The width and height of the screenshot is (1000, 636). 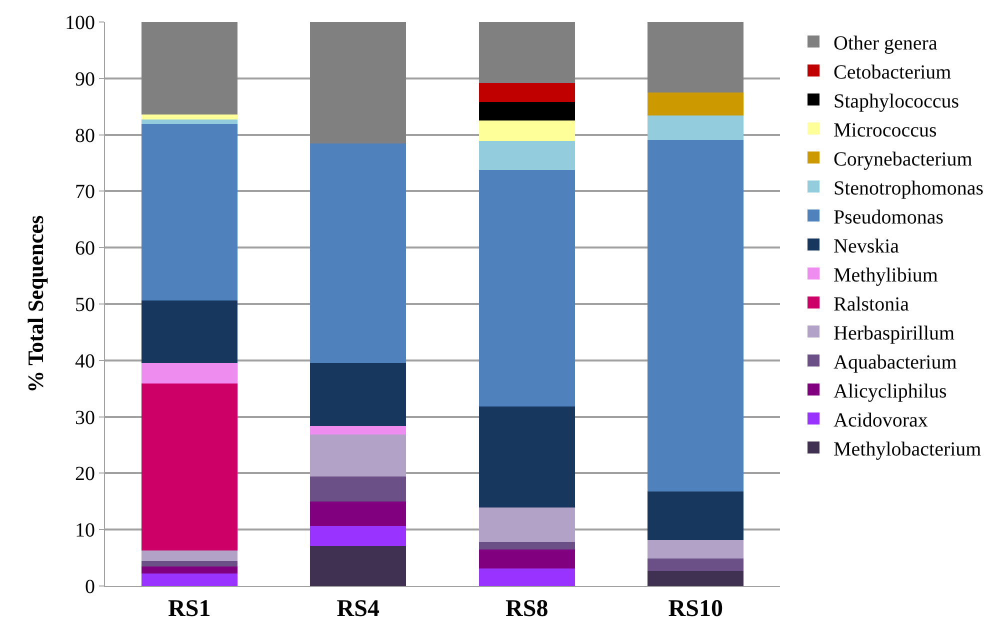 I want to click on y-tick-label: 50, so click(x=85, y=305).